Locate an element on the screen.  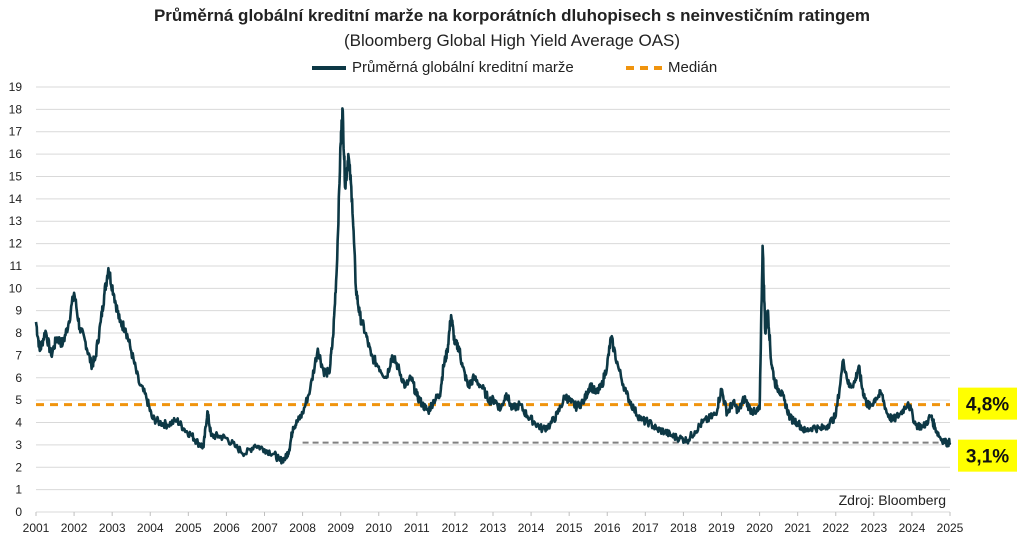
x-tick-label: 2013 is located at coordinates (493, 528).